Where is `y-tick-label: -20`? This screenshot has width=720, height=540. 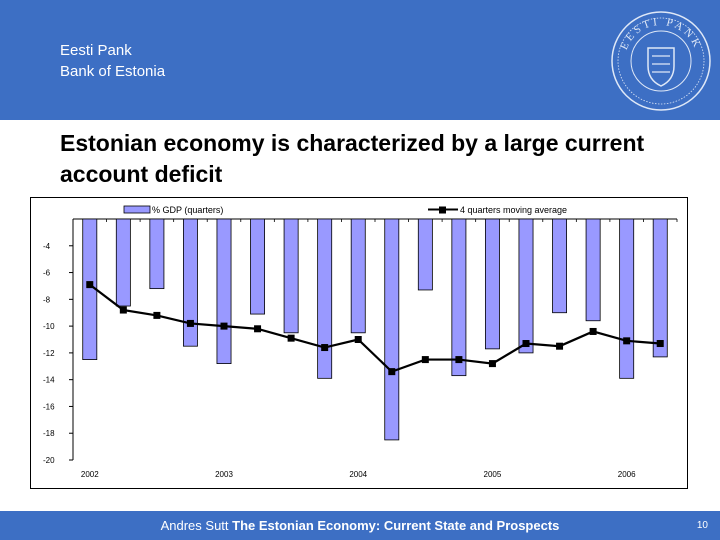
y-tick-label: -20 is located at coordinates (49, 460).